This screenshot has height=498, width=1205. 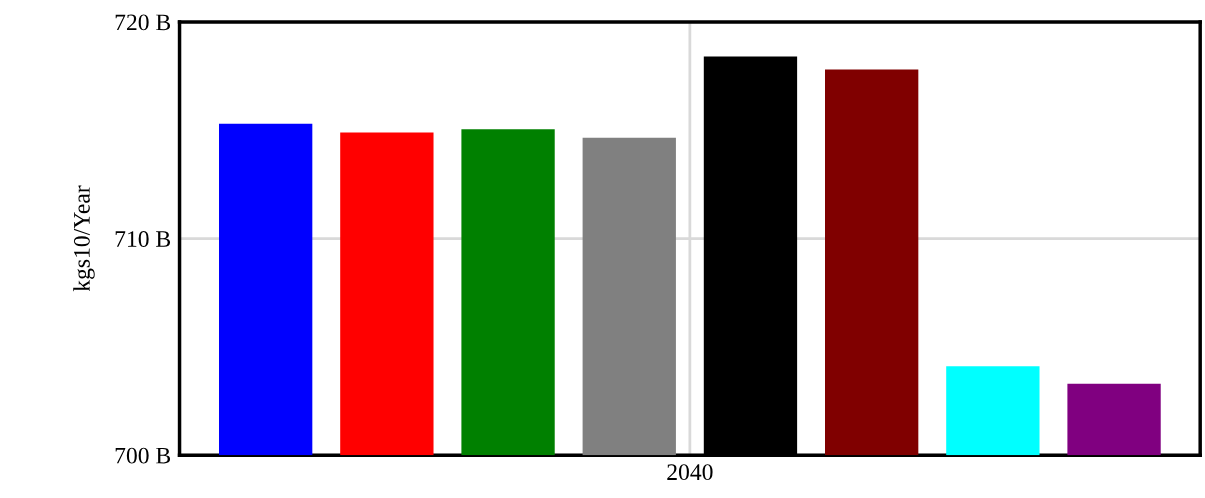 I want to click on y-axis-title: kgs10/Year, so click(x=84, y=238).